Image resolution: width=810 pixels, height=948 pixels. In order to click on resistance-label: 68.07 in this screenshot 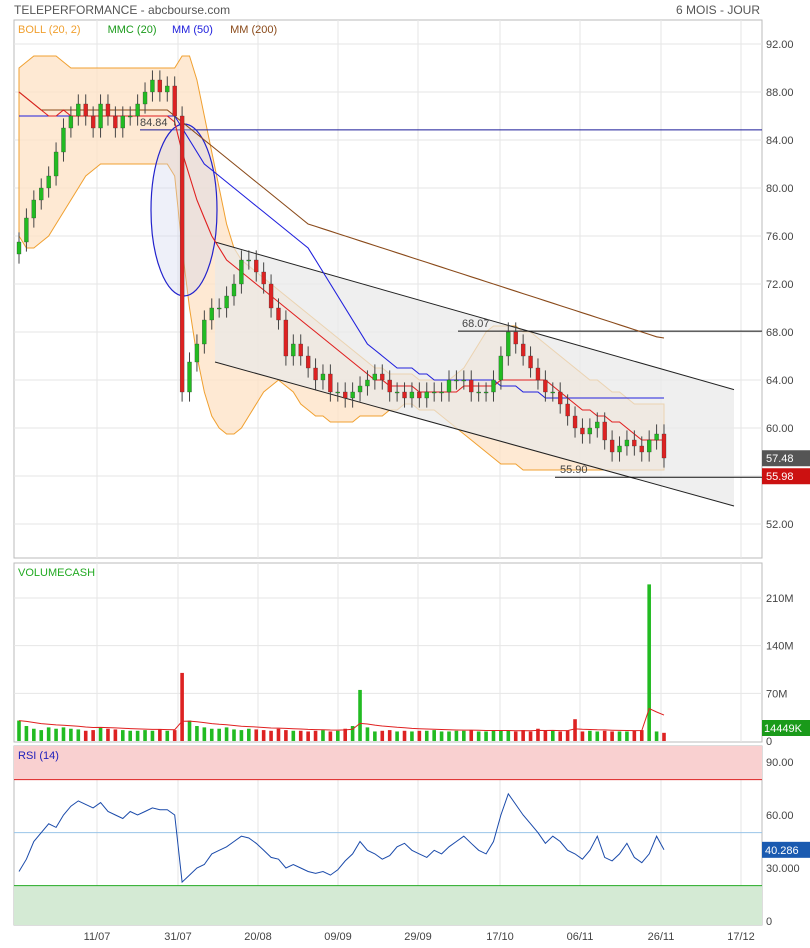, I will do `click(476, 324)`.